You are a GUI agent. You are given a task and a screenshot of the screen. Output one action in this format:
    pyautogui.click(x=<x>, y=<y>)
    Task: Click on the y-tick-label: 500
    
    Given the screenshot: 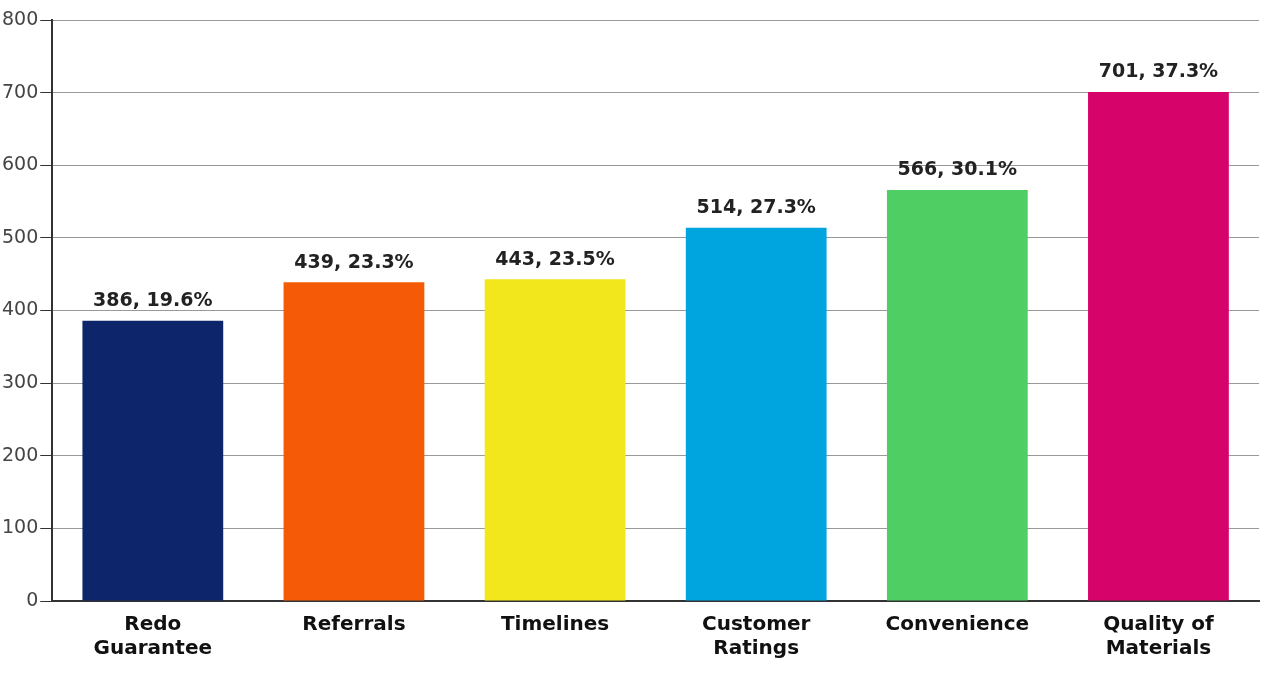 What is the action you would take?
    pyautogui.click(x=20, y=235)
    